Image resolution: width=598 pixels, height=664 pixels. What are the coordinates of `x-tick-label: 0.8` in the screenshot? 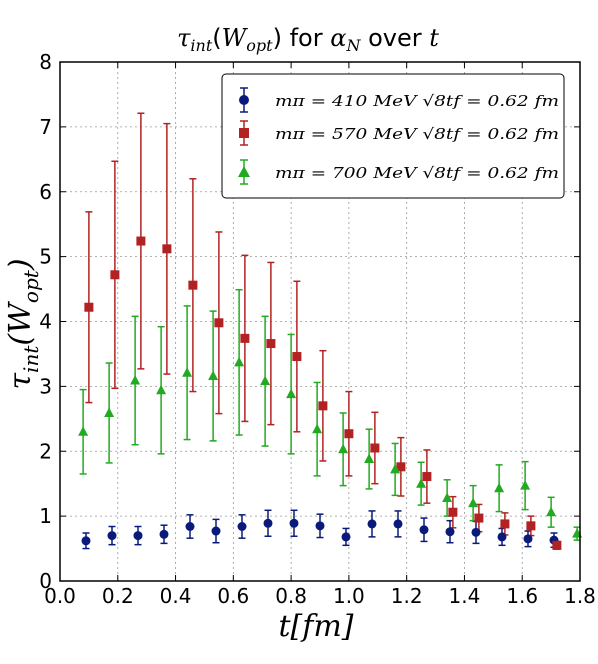 It's located at (291, 596).